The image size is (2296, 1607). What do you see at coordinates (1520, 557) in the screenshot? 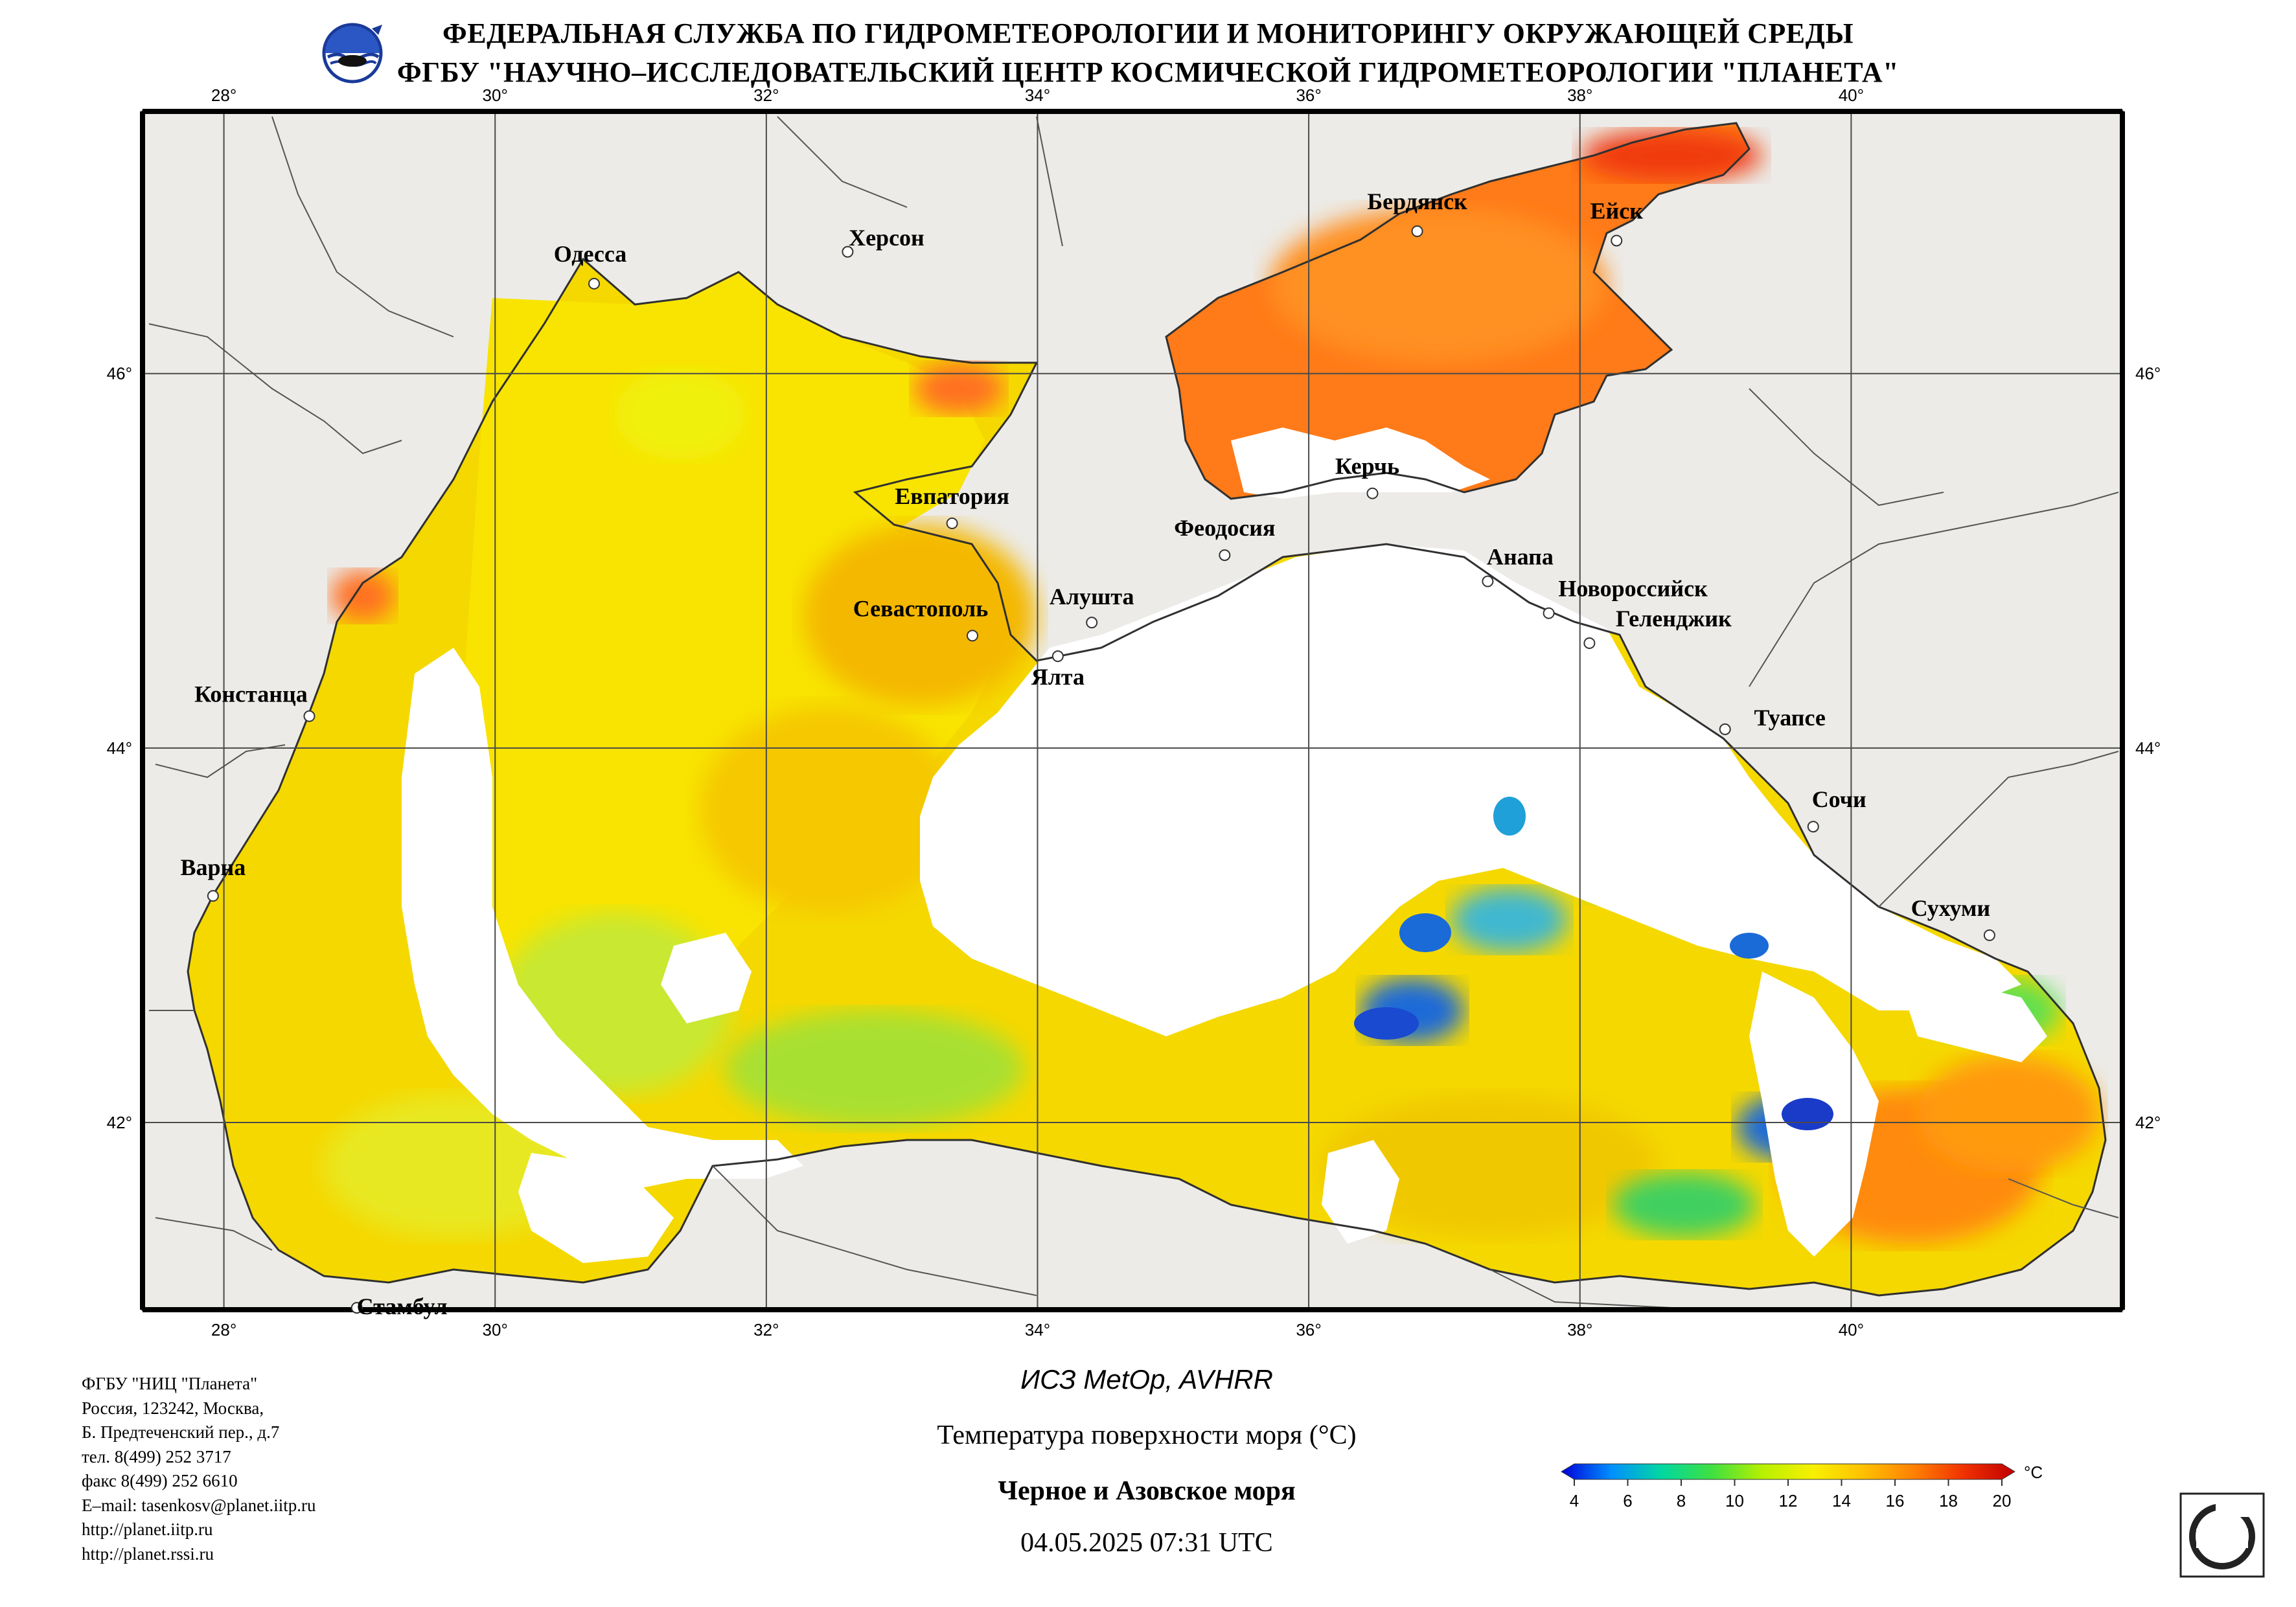
I see `city-label: Анапа` at bounding box center [1520, 557].